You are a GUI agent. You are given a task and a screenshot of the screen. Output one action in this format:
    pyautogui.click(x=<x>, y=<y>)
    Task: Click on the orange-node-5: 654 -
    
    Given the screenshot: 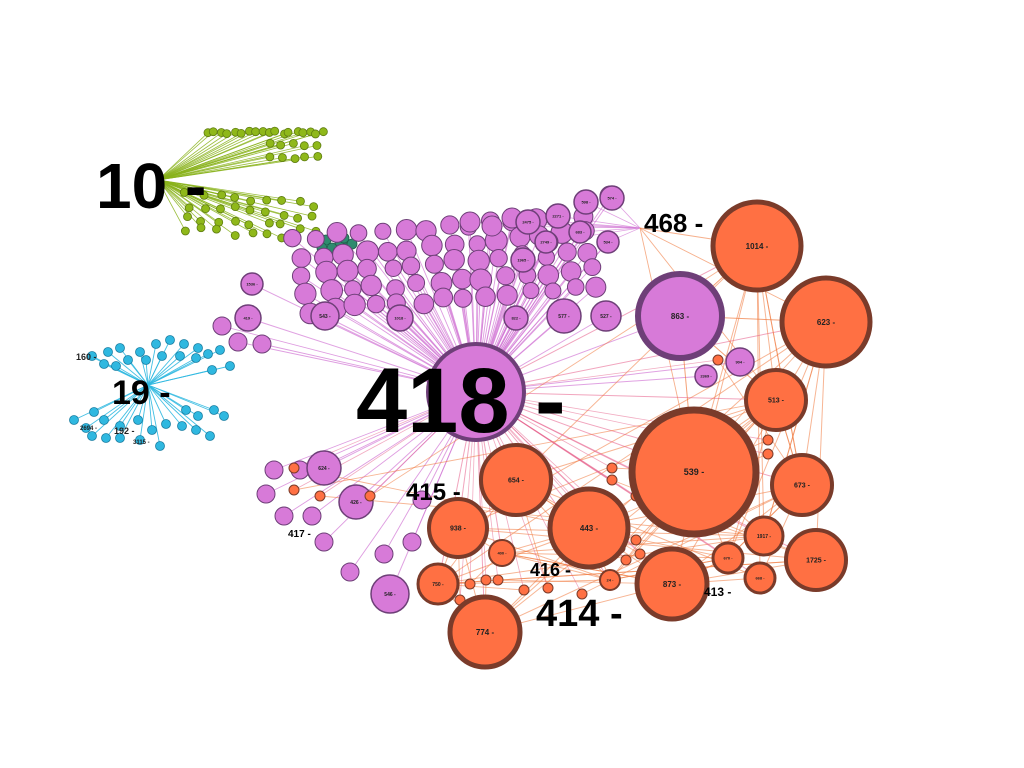 What is the action you would take?
    pyautogui.click(x=516, y=480)
    